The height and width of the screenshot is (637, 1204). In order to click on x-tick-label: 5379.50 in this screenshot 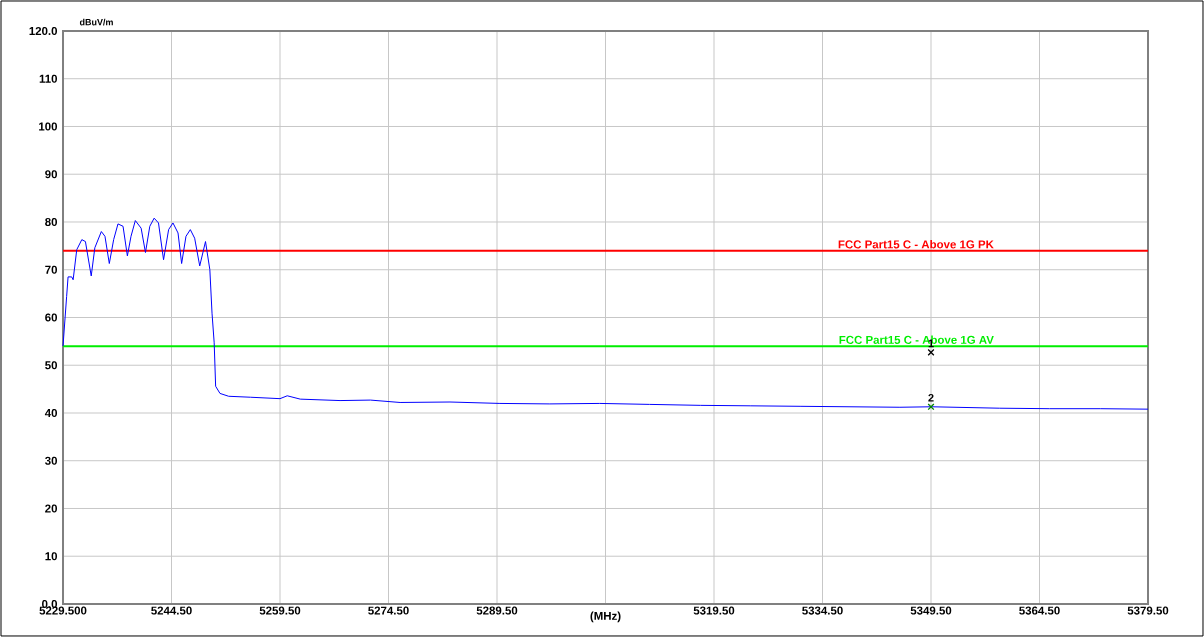, I will do `click(1148, 610)`.